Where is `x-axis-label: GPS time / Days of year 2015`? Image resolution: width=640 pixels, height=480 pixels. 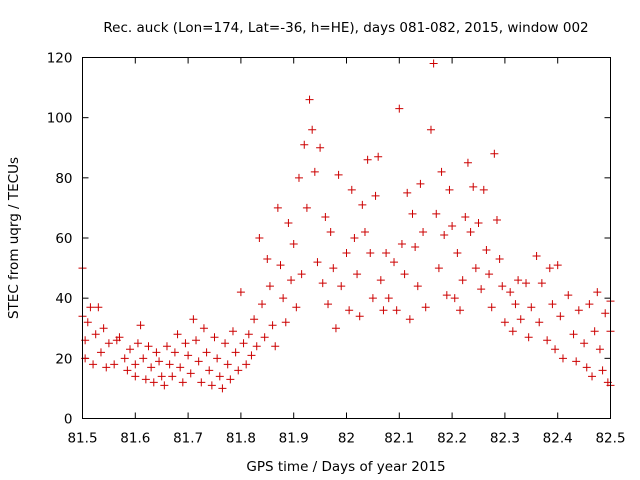 x-axis-label: GPS time / Days of year 2015 is located at coordinates (345, 467).